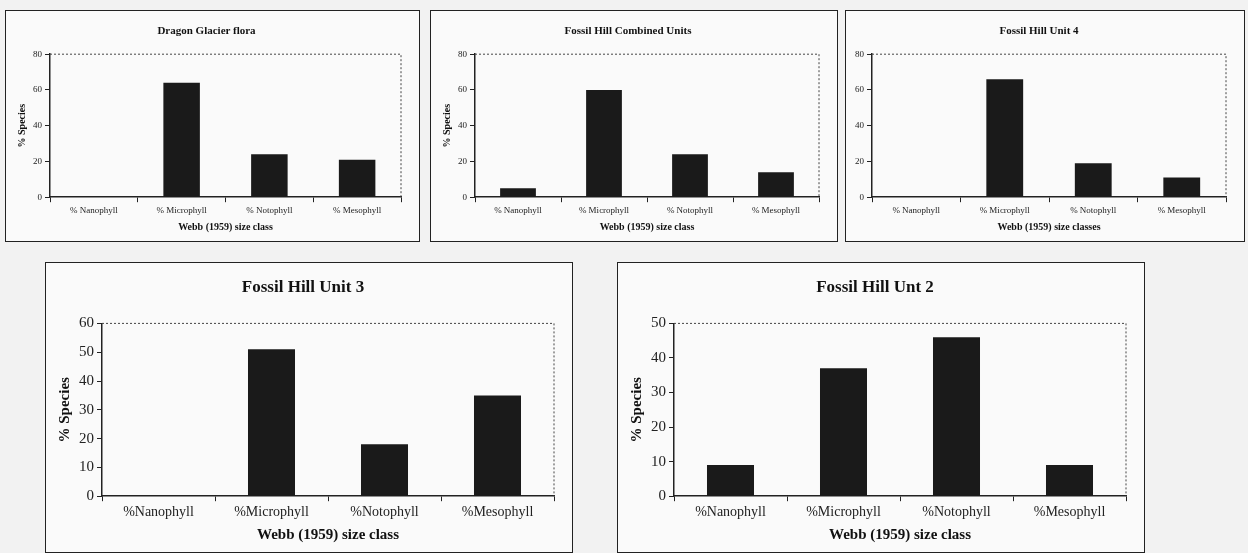 The image size is (1248, 553). Describe the element at coordinates (875, 286) in the screenshot. I see `chart-title: Fossil Hill Unt 2` at that location.